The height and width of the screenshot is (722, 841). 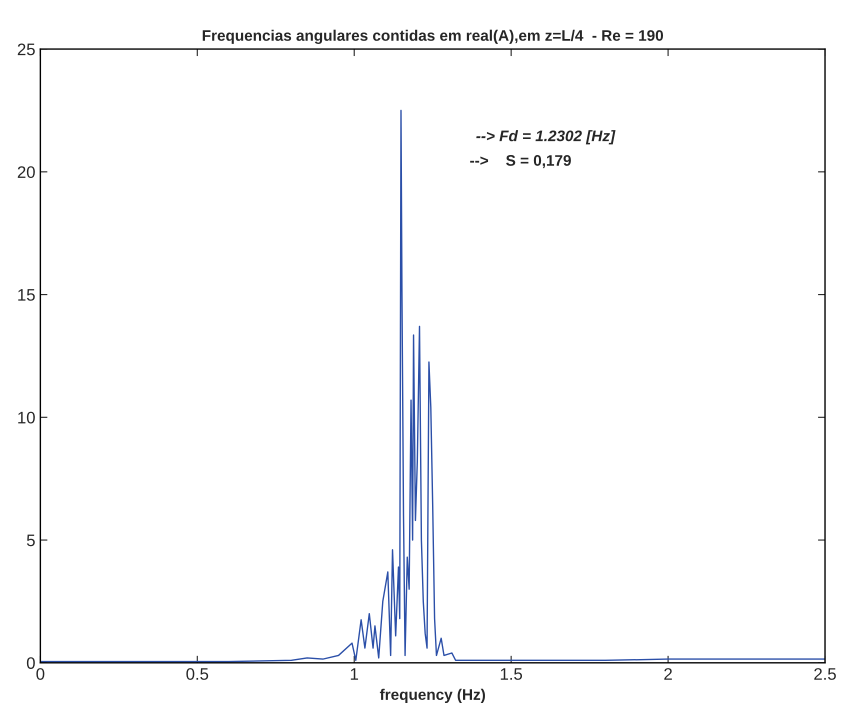 What do you see at coordinates (26, 295) in the screenshot?
I see `y-tick-label: 15` at bounding box center [26, 295].